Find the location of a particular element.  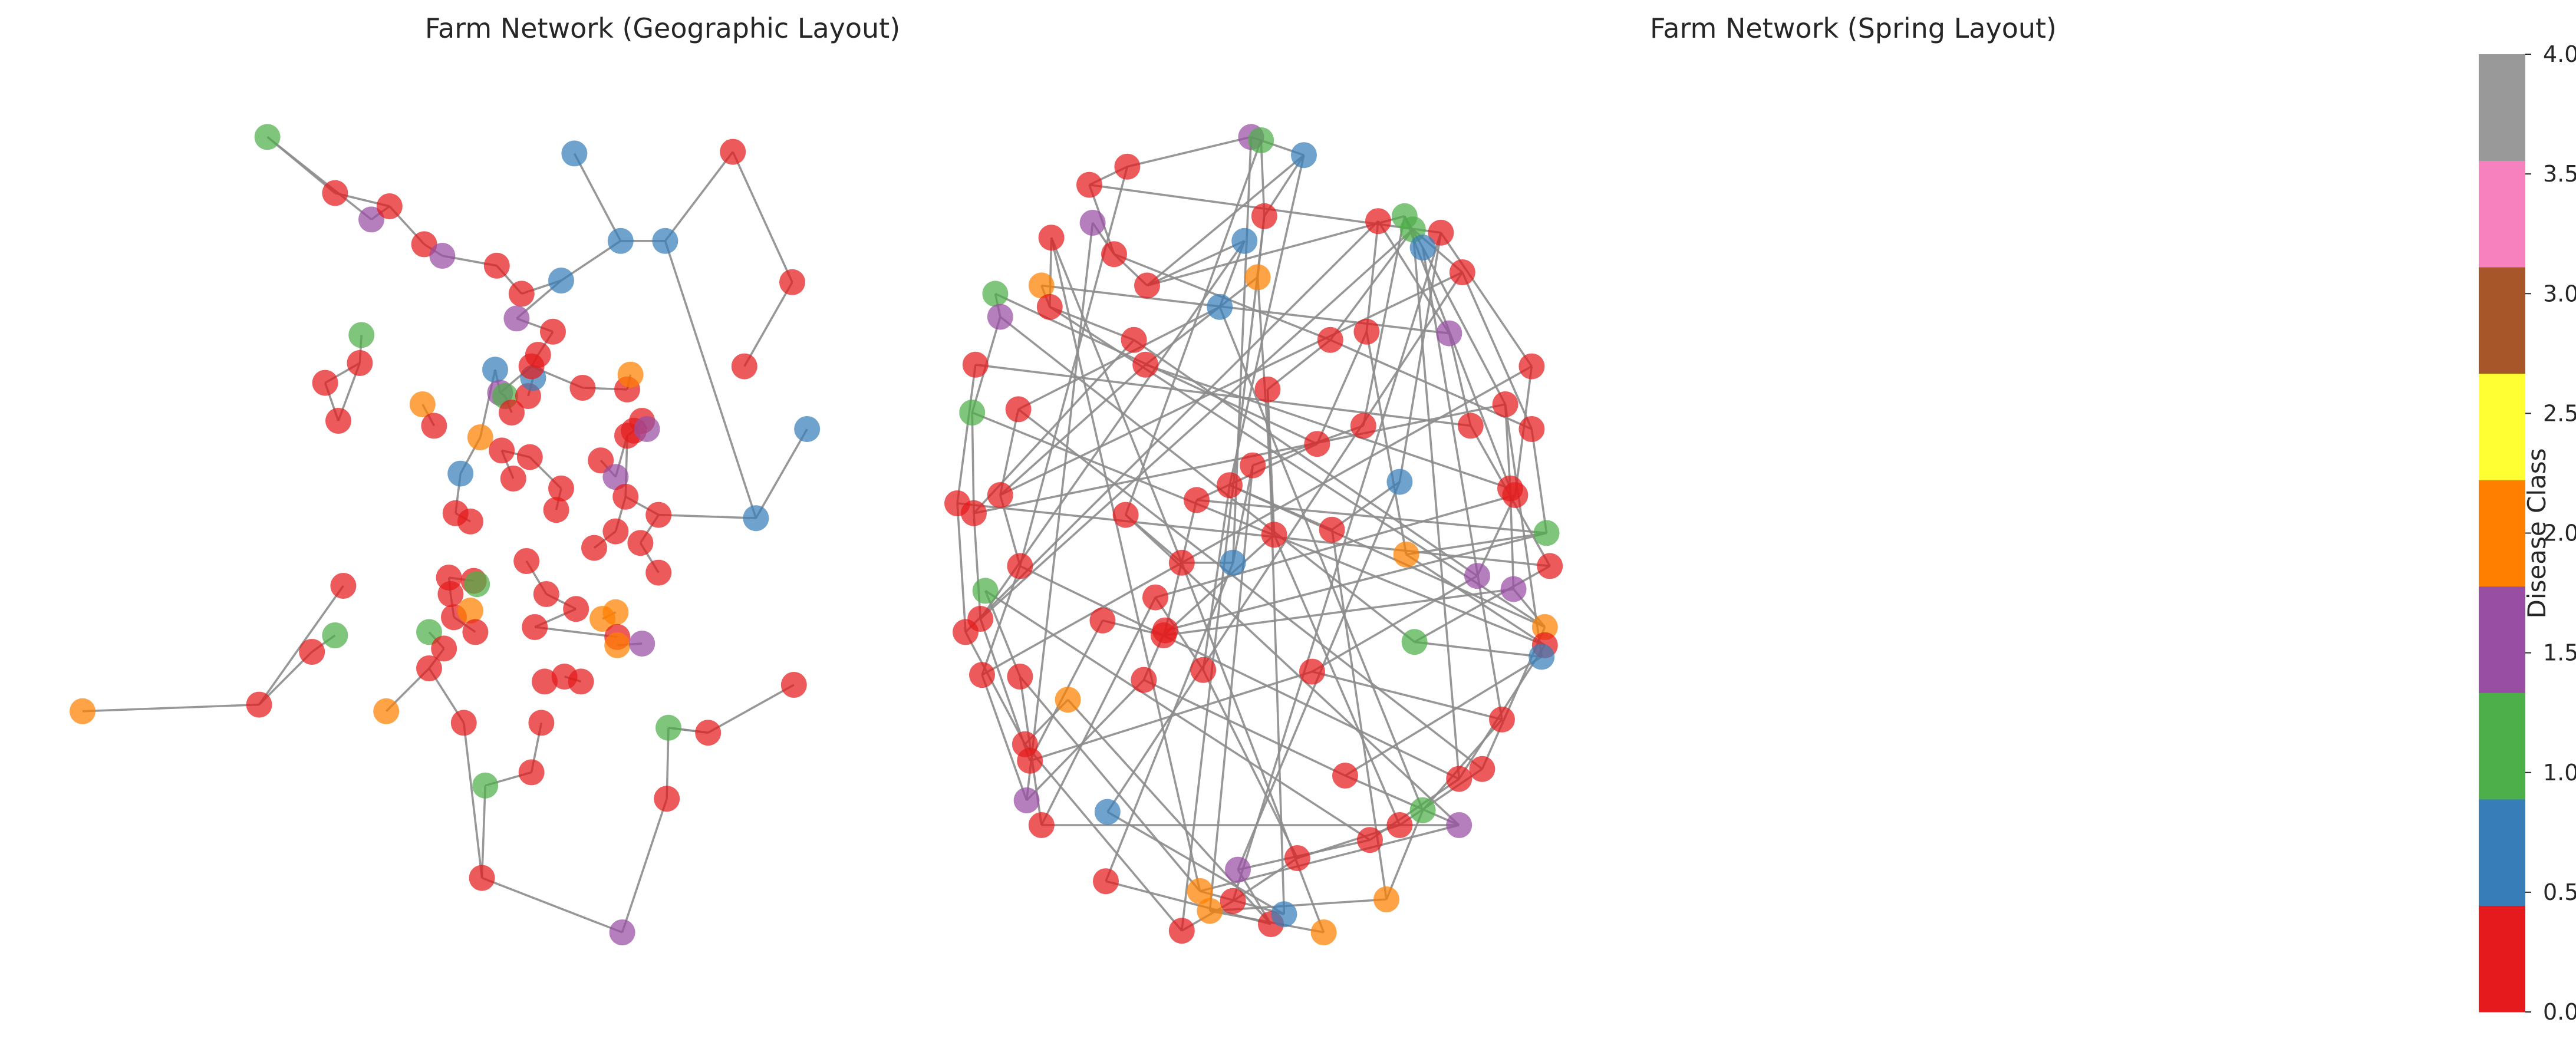

spring-layout-title: Farm Network (Spring Layout) is located at coordinates (1853, 28).